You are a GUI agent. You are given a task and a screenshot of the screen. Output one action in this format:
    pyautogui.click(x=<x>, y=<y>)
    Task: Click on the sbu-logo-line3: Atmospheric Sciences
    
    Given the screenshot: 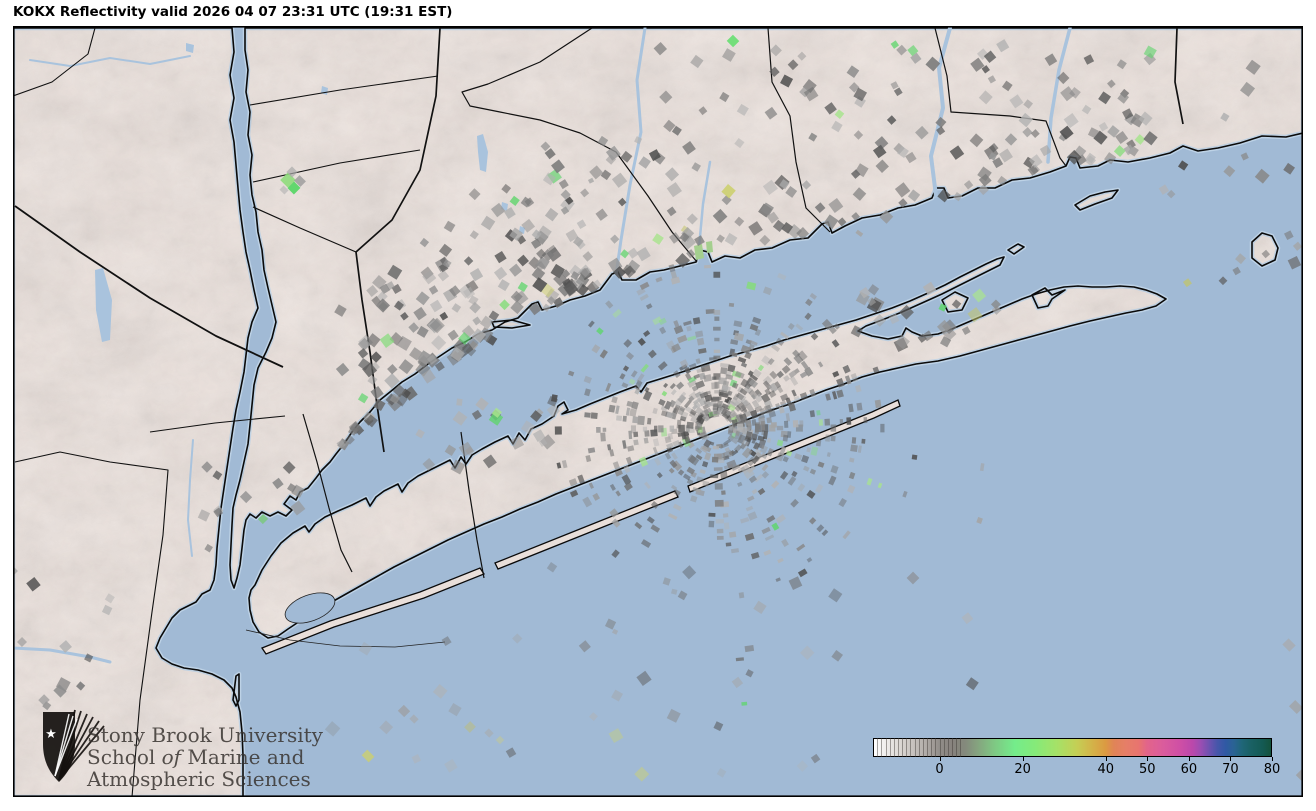 What is the action you would take?
    pyautogui.click(x=199, y=779)
    